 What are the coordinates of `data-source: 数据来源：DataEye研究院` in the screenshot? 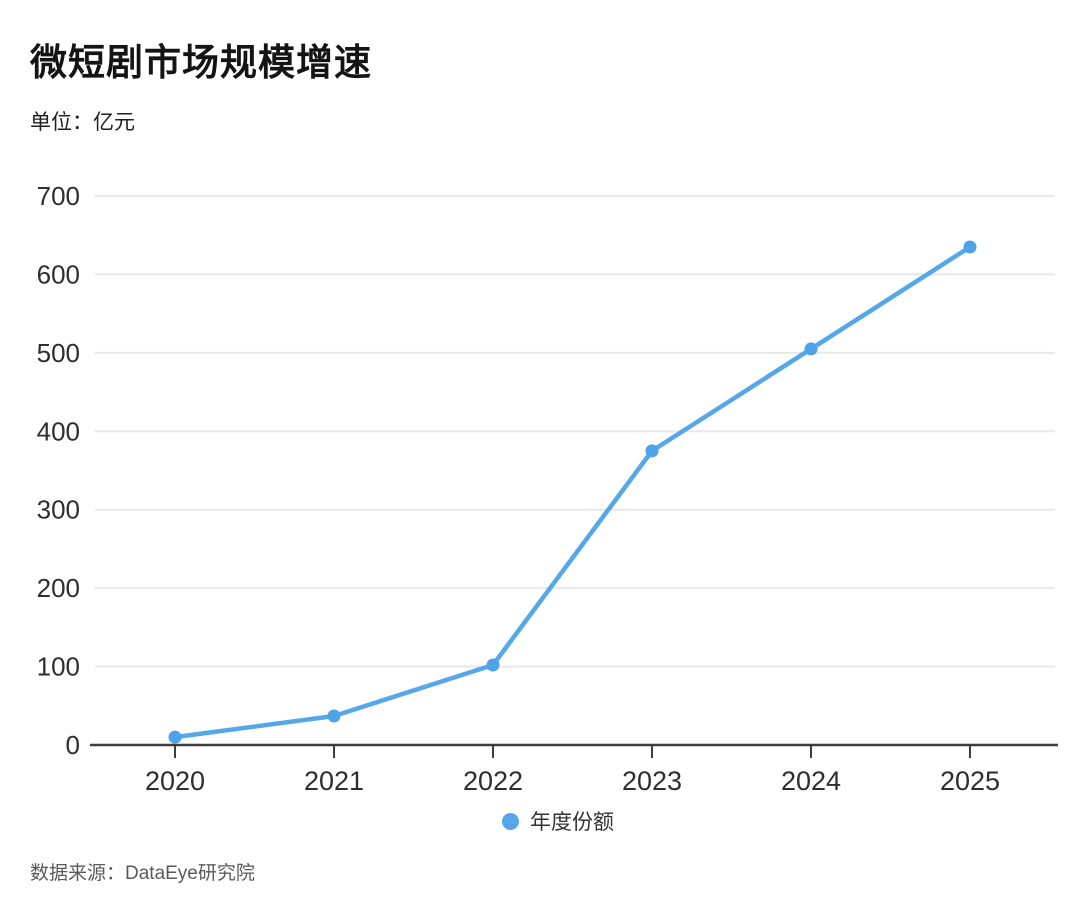 It's located at (142, 873).